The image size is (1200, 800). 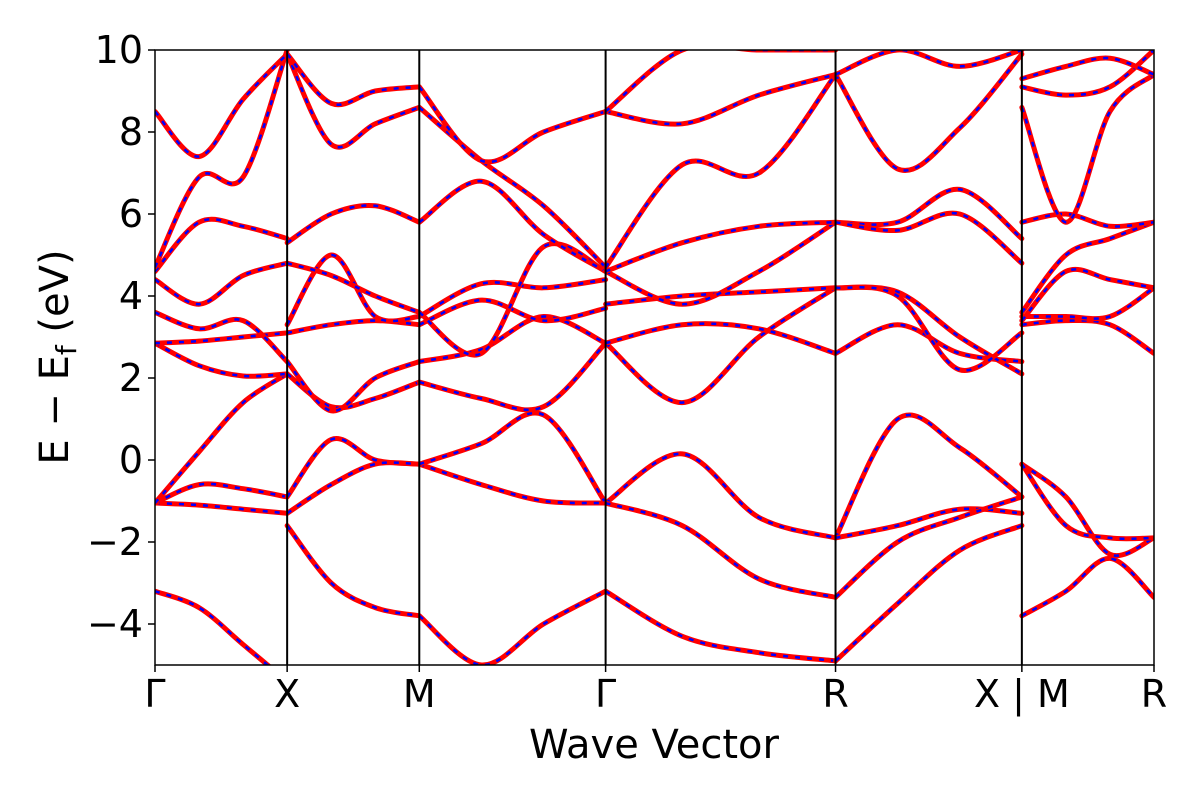 What do you see at coordinates (131, 296) in the screenshot?
I see `y-tick-label: 4` at bounding box center [131, 296].